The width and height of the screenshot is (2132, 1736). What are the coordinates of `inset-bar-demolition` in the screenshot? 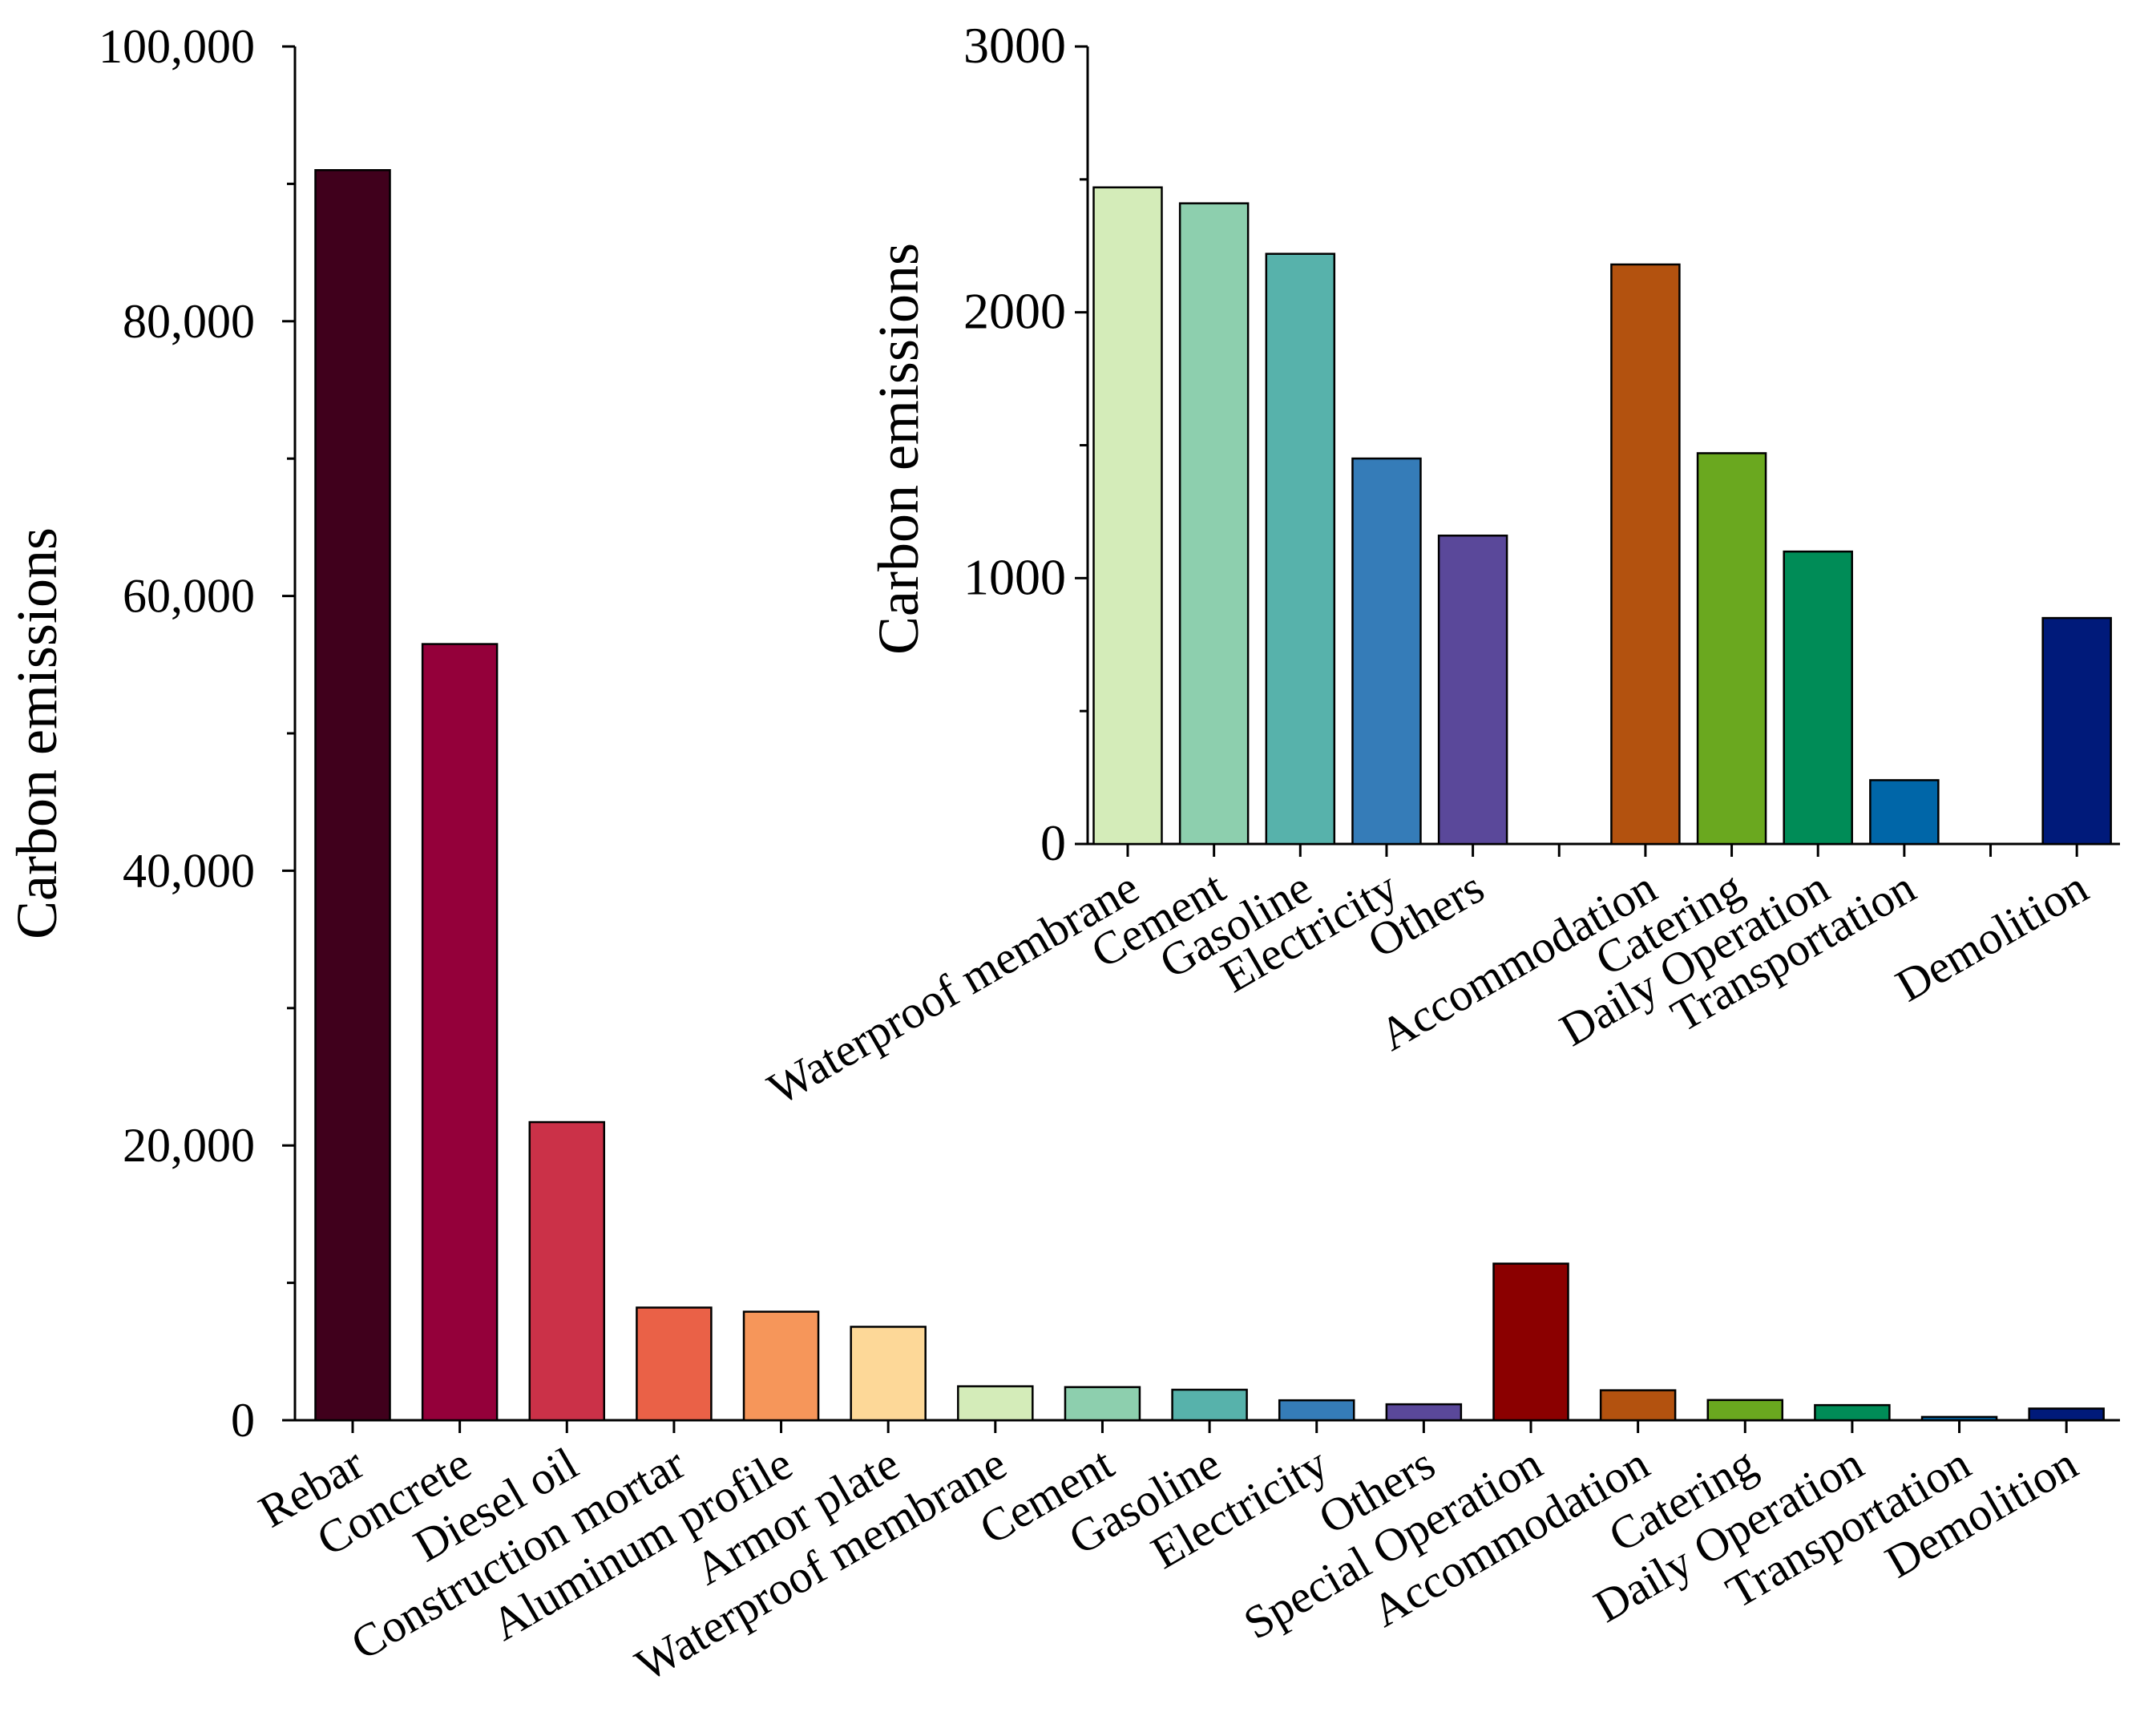 It's located at (2077, 731).